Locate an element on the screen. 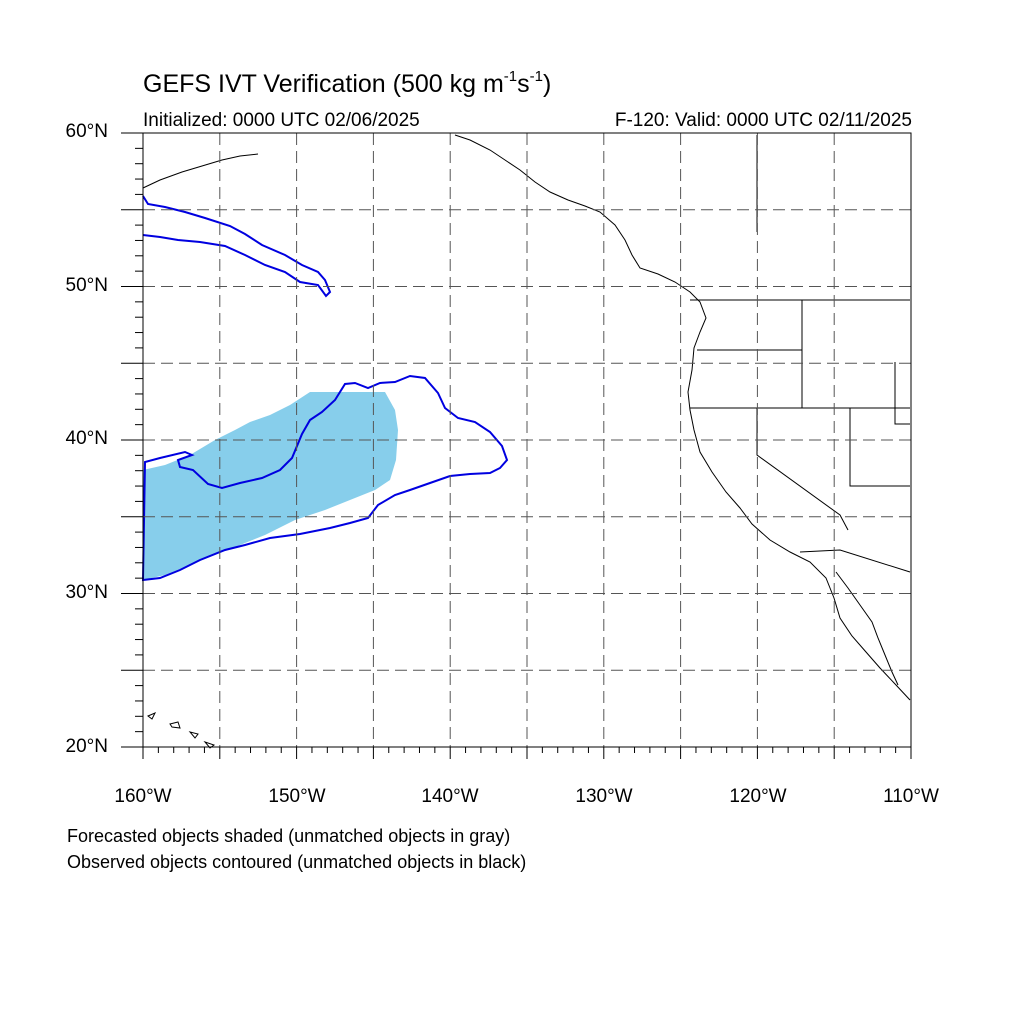 The width and height of the screenshot is (1024, 1024). valid-time: F-120: Valid: 0000 UTC 02/11/2025 is located at coordinates (763, 120).